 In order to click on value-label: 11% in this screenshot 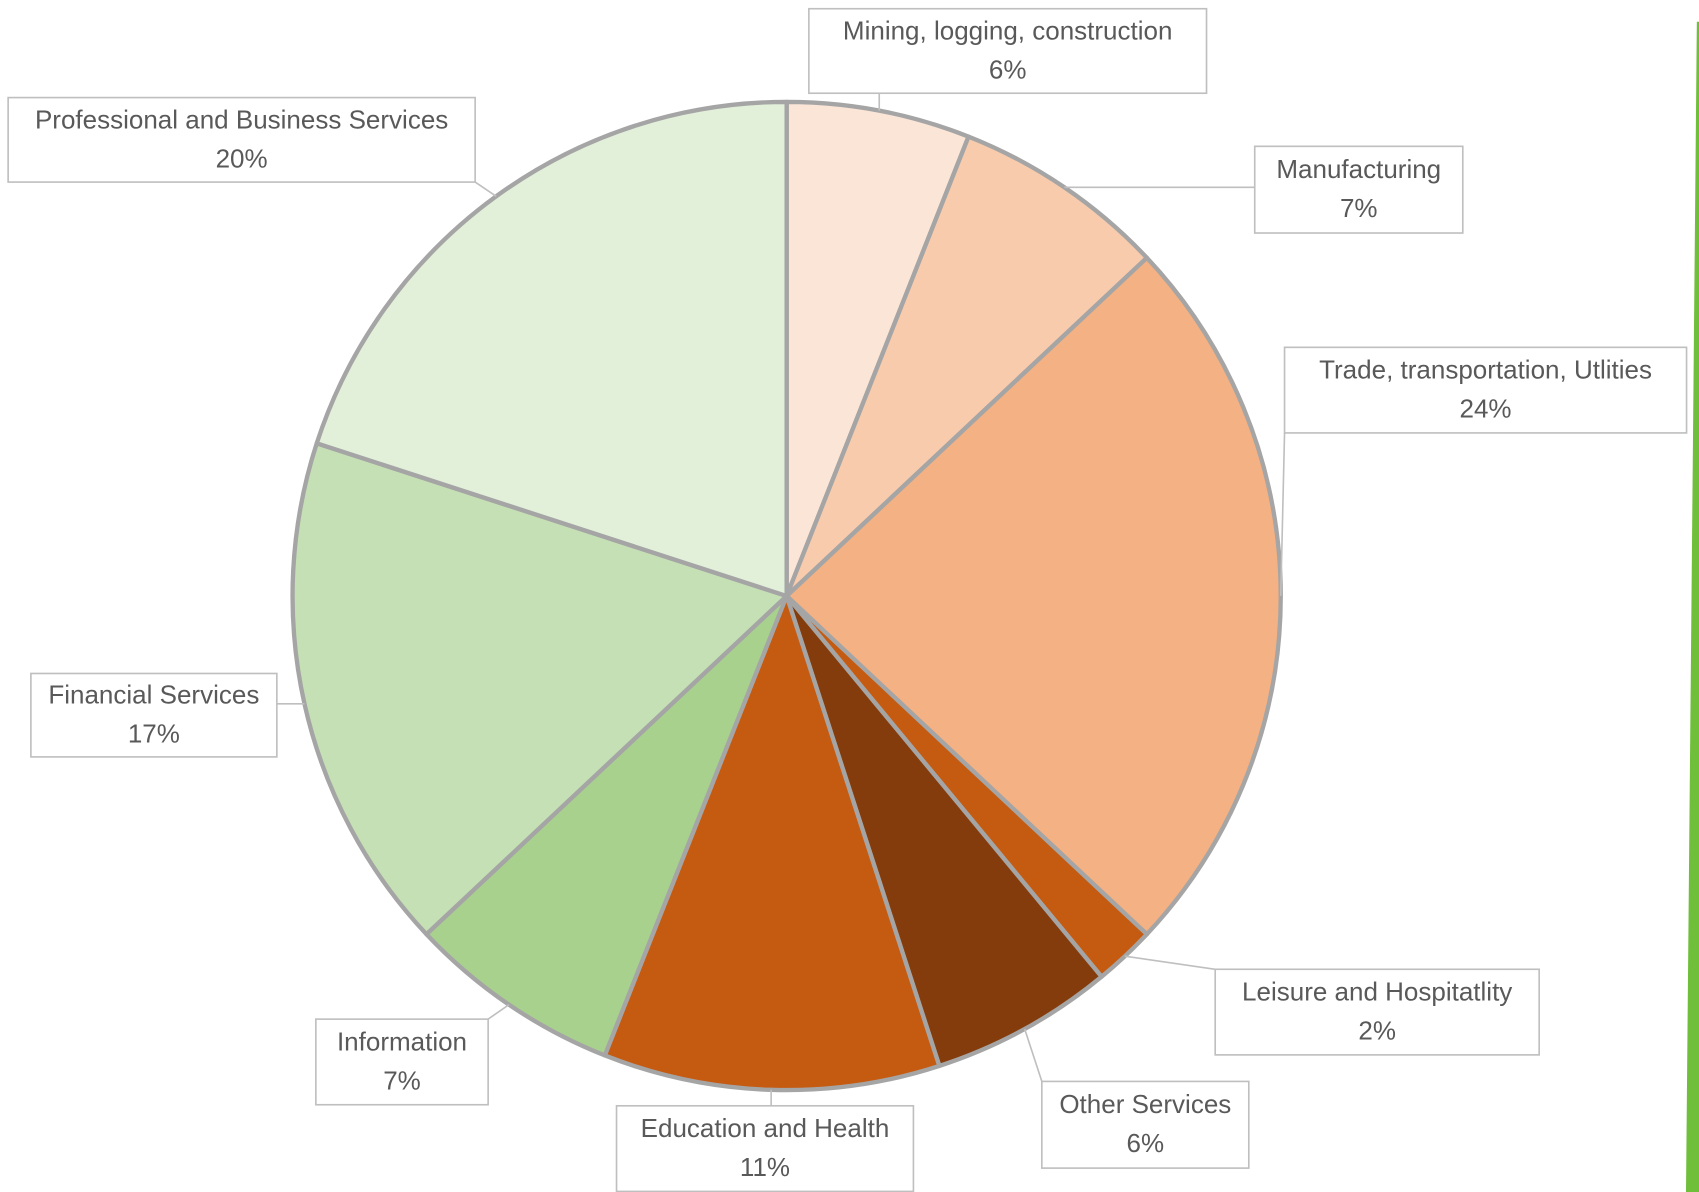, I will do `click(765, 1167)`.